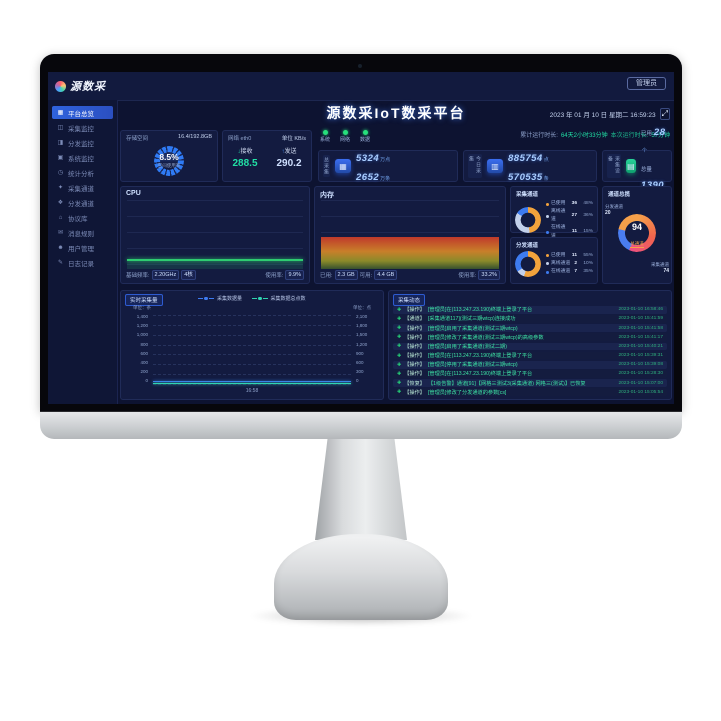  Describe the element at coordinates (215, 234) in the screenshot. I see `cpu-chart` at that location.